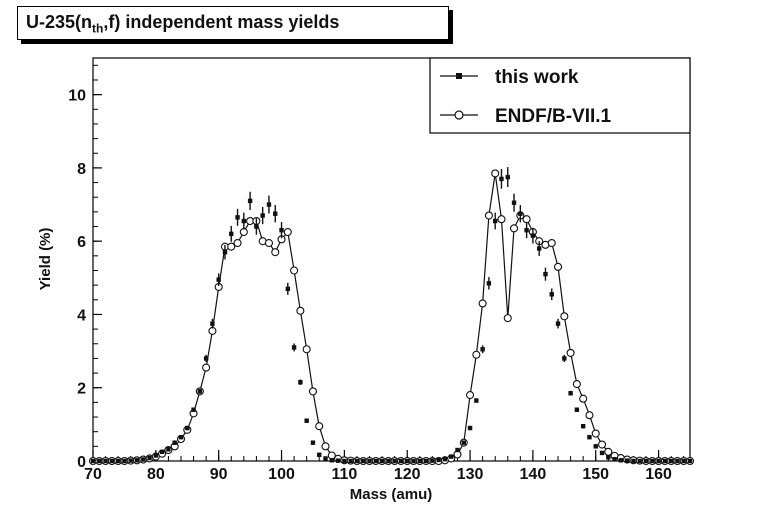 This screenshot has height=506, width=761. I want to click on y-tick-label: 6, so click(81, 242).